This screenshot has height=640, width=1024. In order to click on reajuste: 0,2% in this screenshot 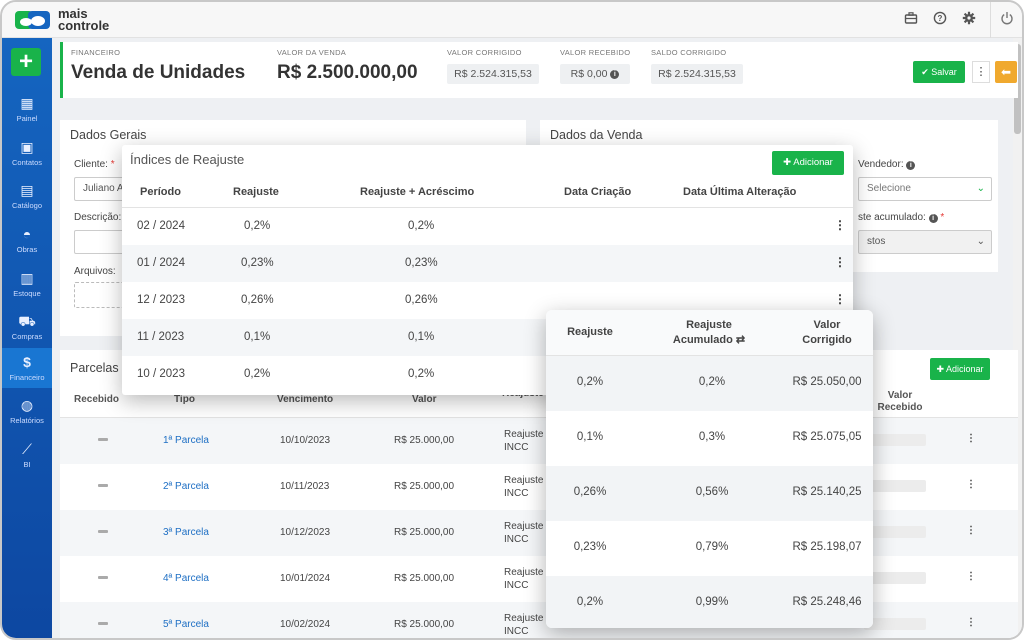, I will do `click(590, 602)`.